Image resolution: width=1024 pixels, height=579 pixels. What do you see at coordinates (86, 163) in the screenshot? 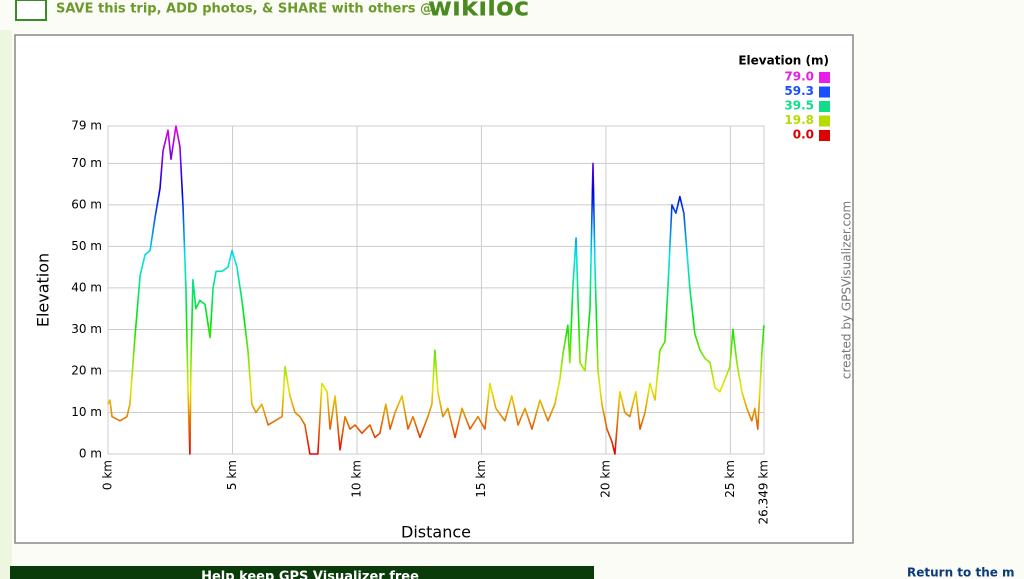
I see `y-tick-label: 70 m` at bounding box center [86, 163].